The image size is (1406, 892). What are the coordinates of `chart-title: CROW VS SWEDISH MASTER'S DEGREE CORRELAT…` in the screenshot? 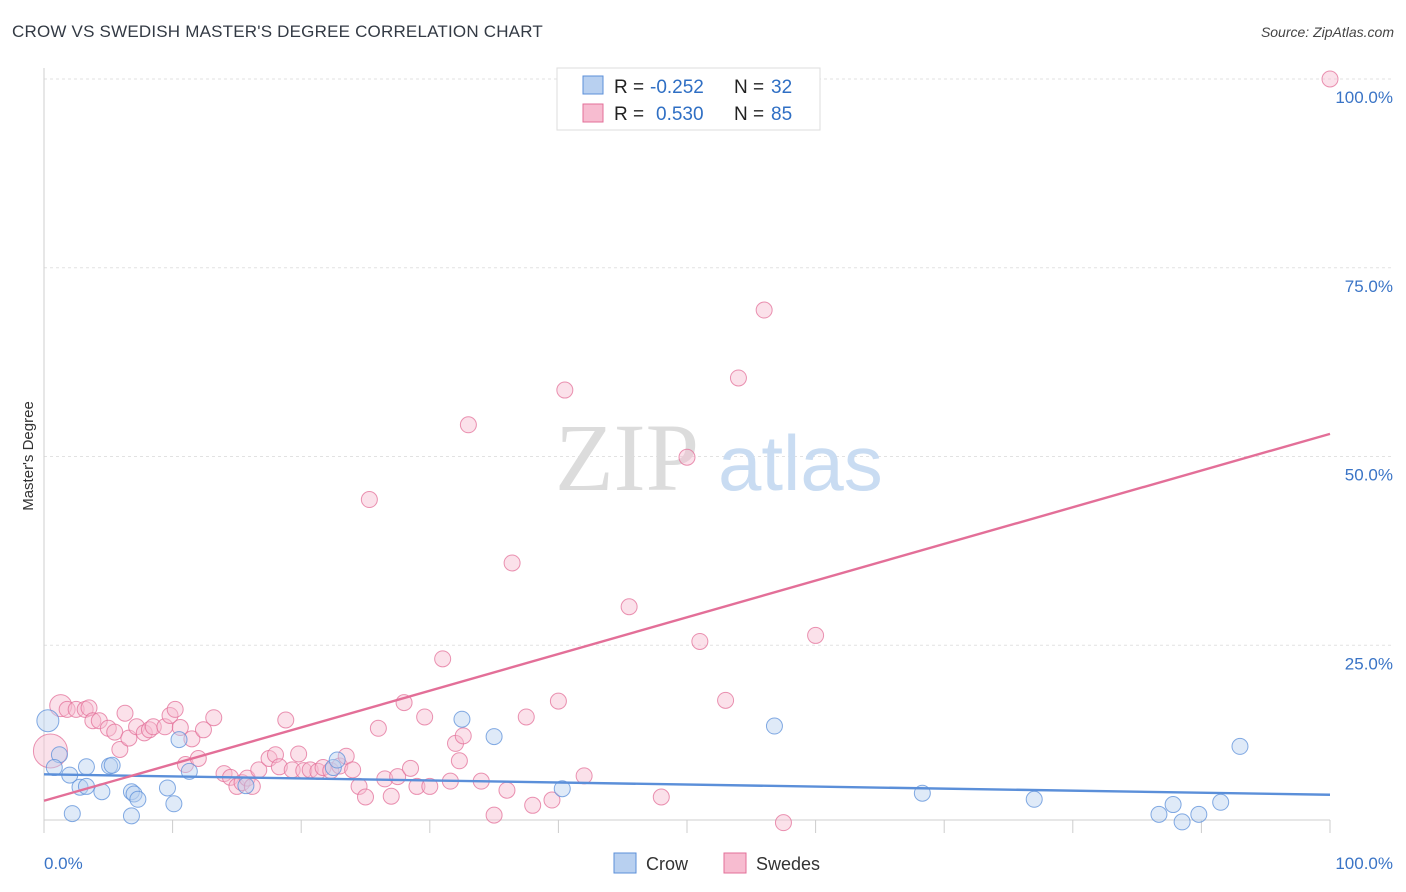 It's located at (277, 31).